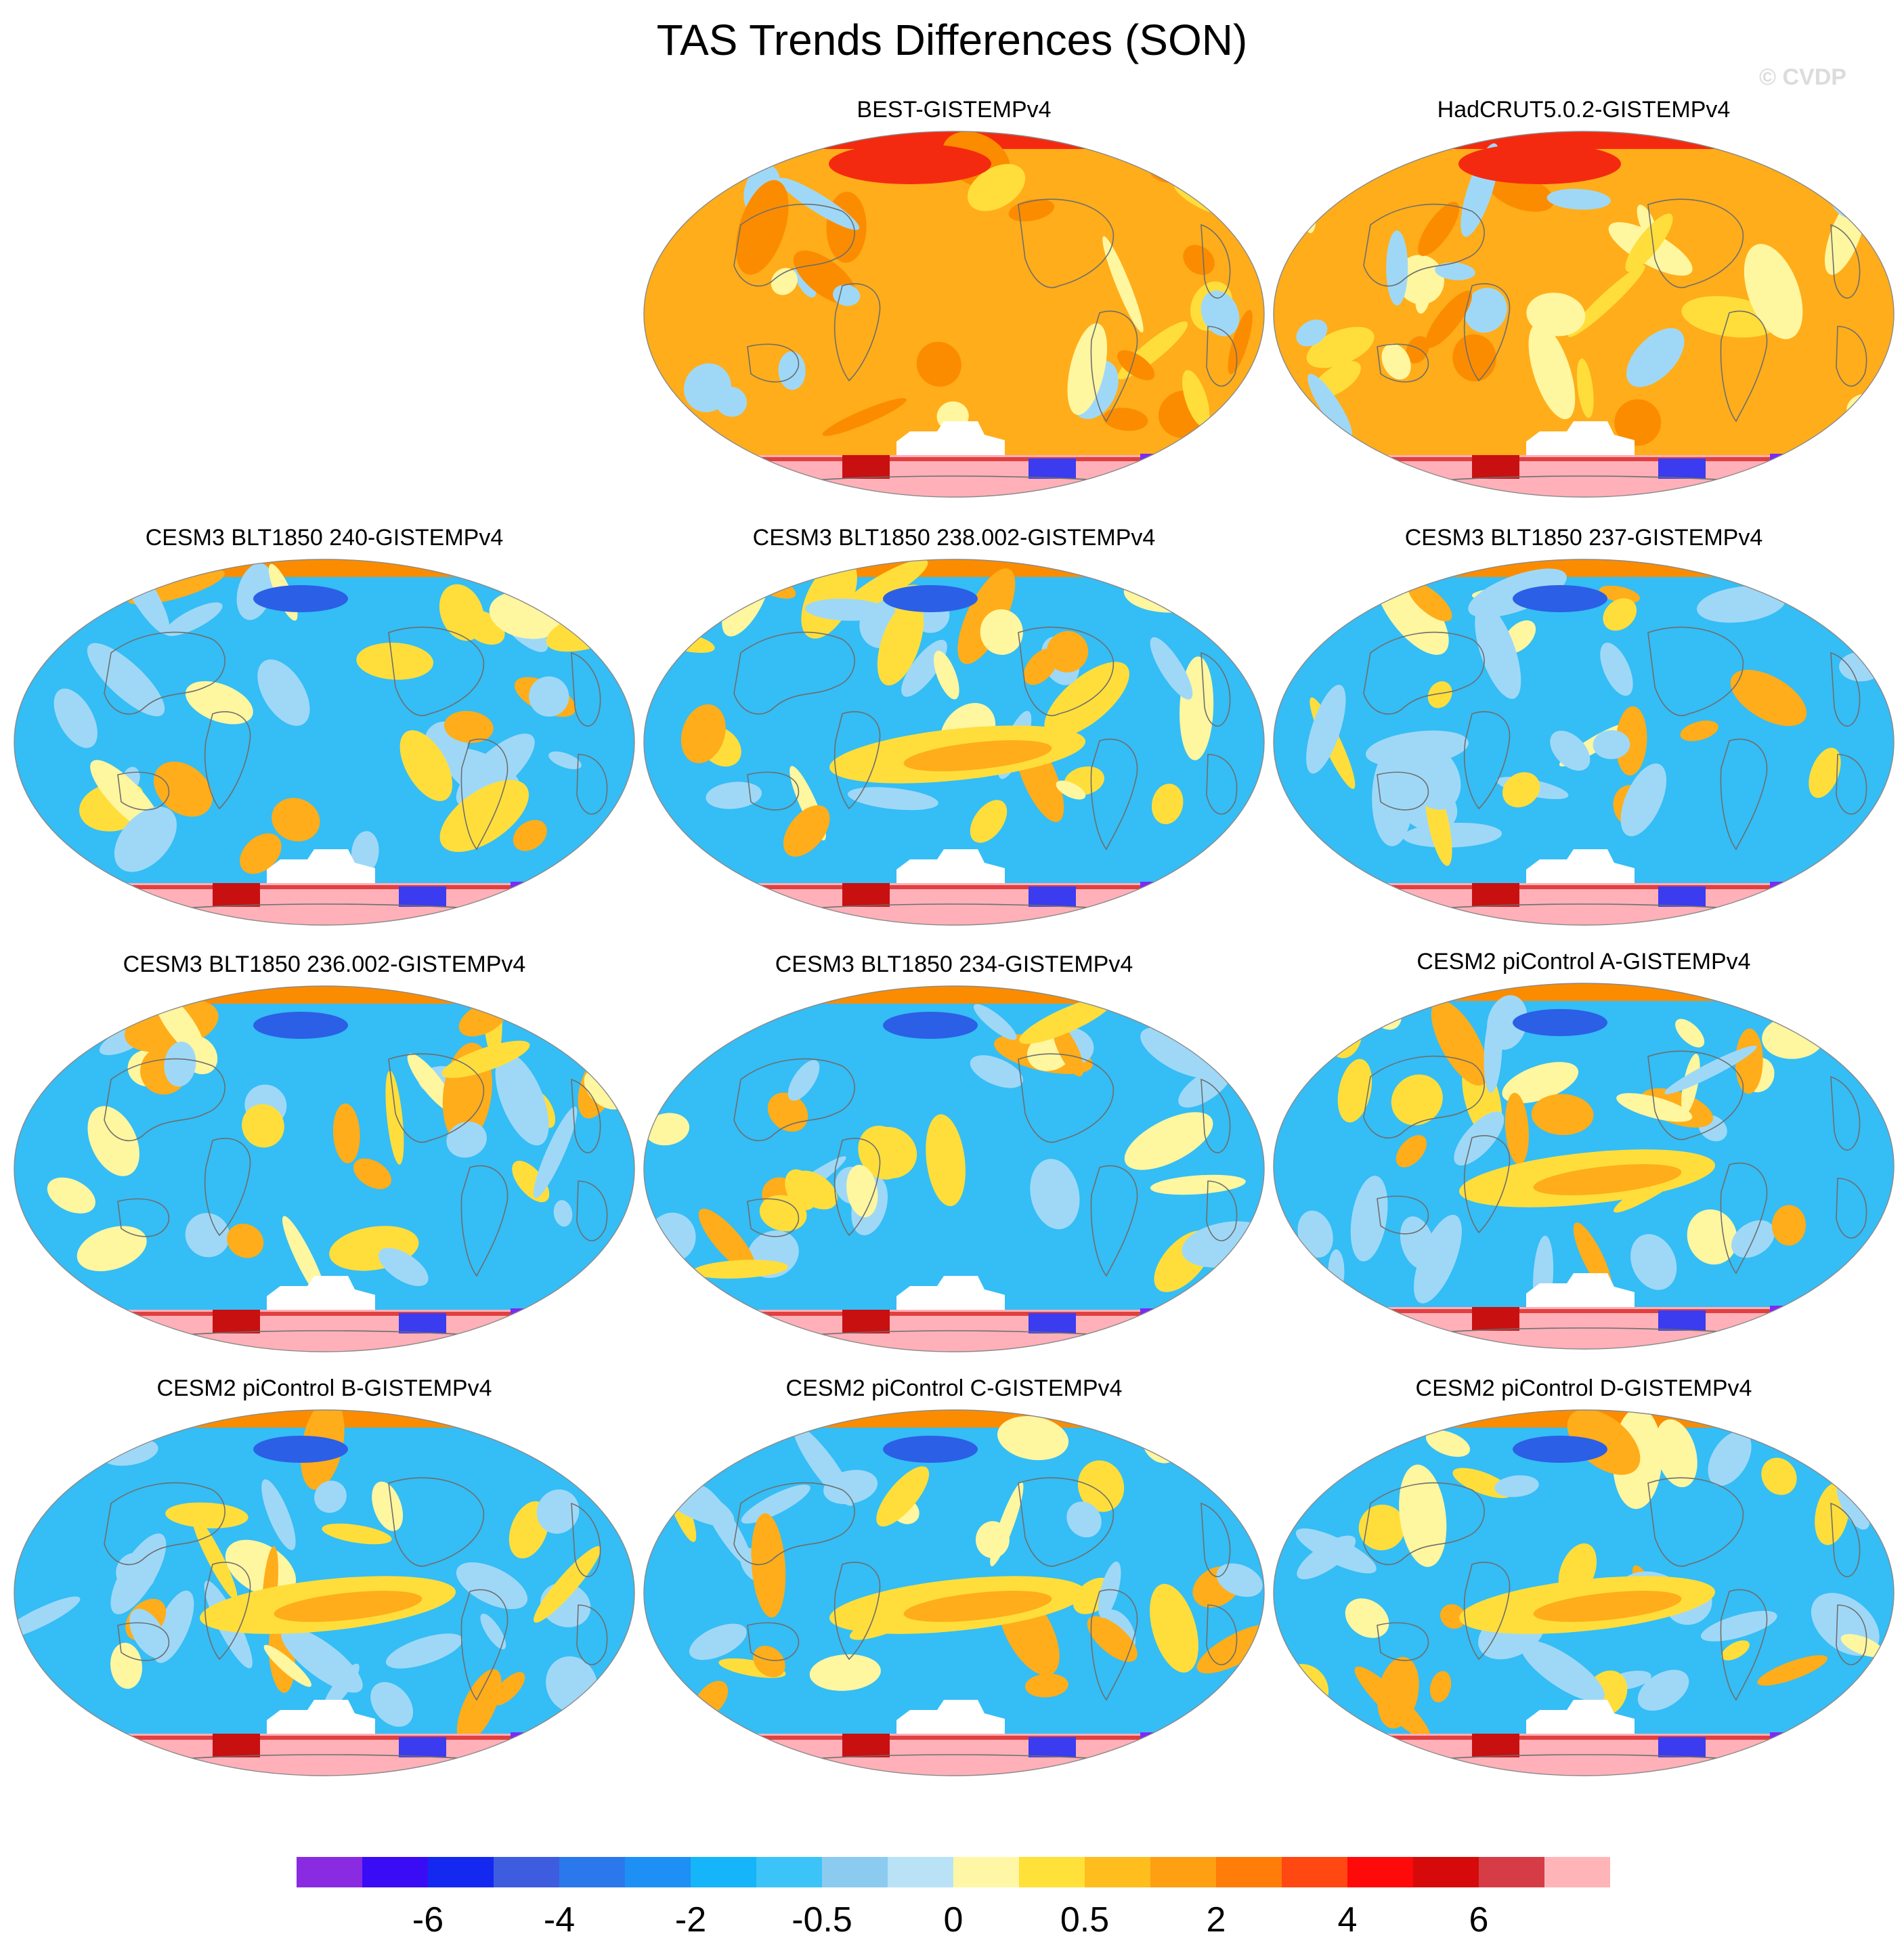 The width and height of the screenshot is (1904, 1947). Describe the element at coordinates (1540, 164) in the screenshot. I see `arctic-warm-patch` at that location.